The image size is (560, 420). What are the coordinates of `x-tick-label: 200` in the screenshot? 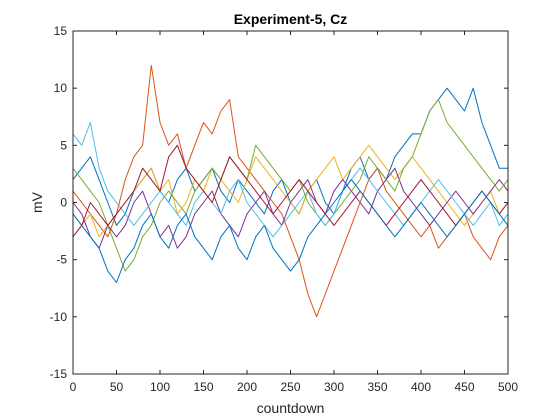 It's located at (247, 387).